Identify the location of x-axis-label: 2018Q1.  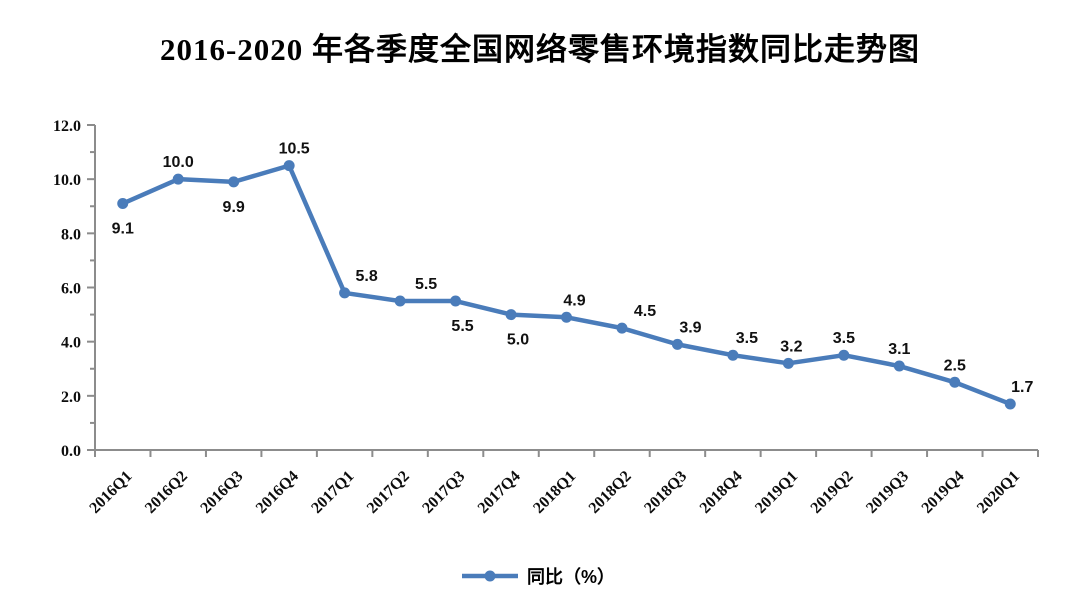
(554, 492).